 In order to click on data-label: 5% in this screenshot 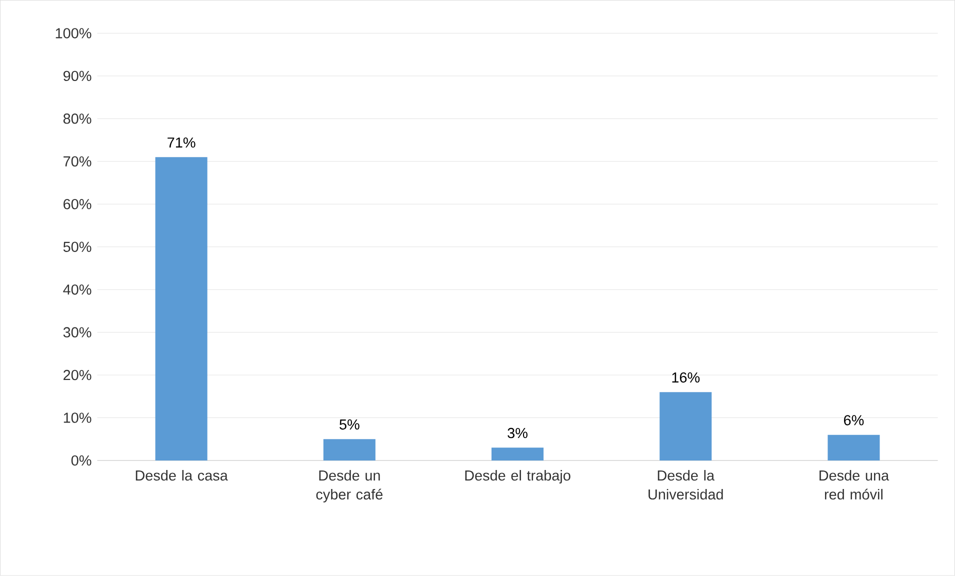, I will do `click(350, 425)`.